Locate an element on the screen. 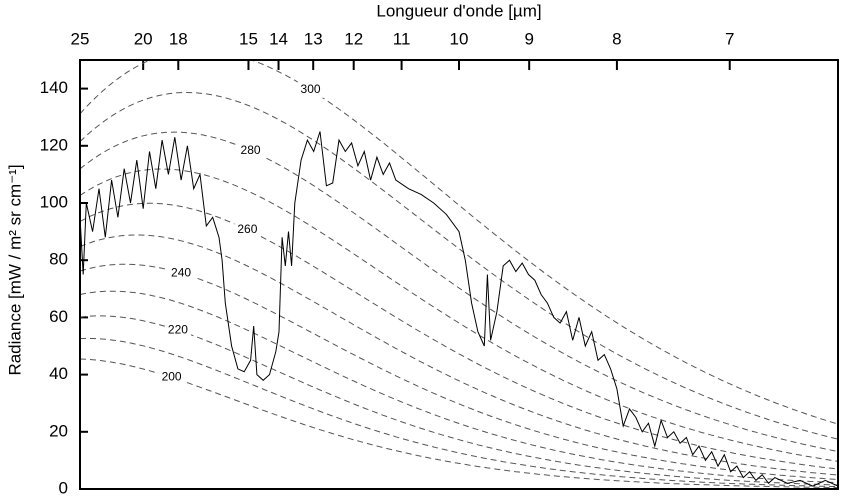 Image resolution: width=847 pixels, height=497 pixels. y-tick-label: 40 is located at coordinates (58, 373).